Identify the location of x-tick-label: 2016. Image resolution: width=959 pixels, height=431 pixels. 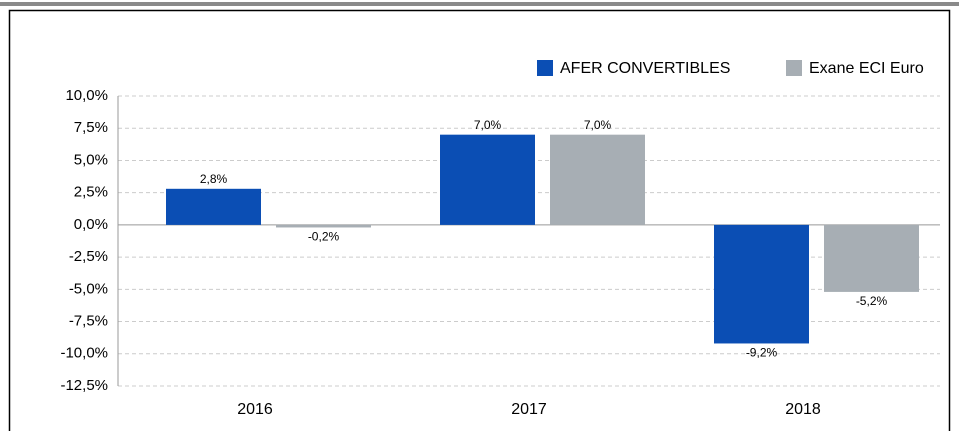
(255, 409).